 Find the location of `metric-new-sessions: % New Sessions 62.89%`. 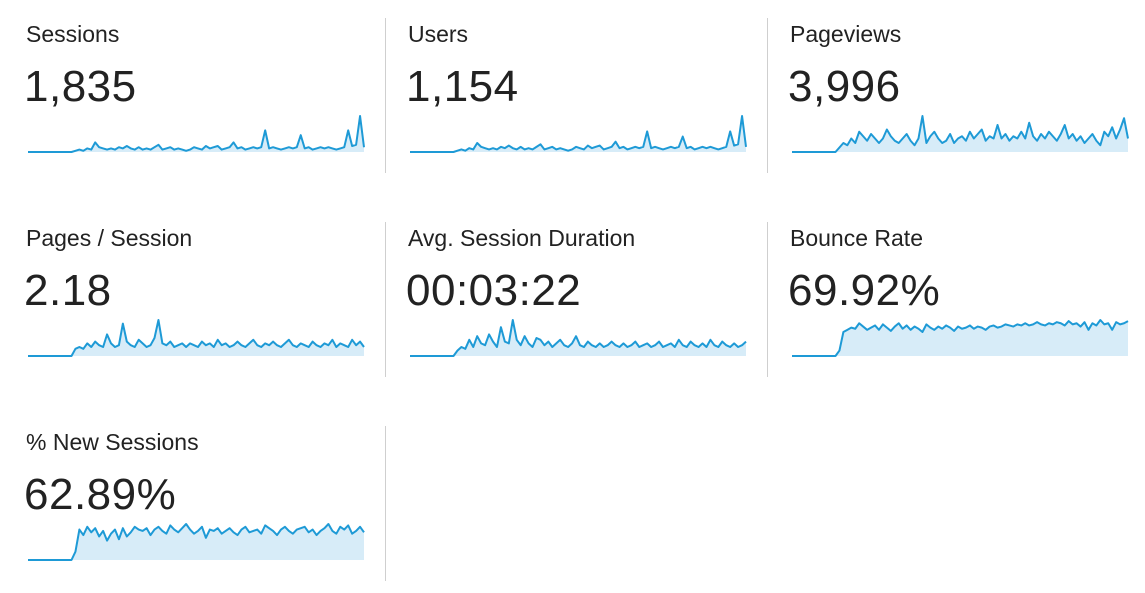

metric-new-sessions: % New Sessions 62.89% is located at coordinates (200, 498).